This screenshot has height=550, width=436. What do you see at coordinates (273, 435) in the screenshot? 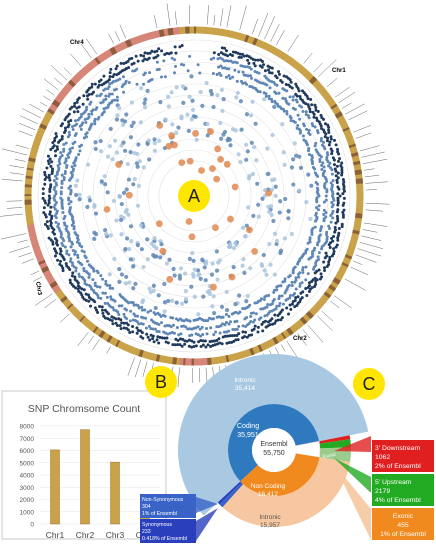
I see `sunburst-outer-intronic-coding` at bounding box center [273, 435].